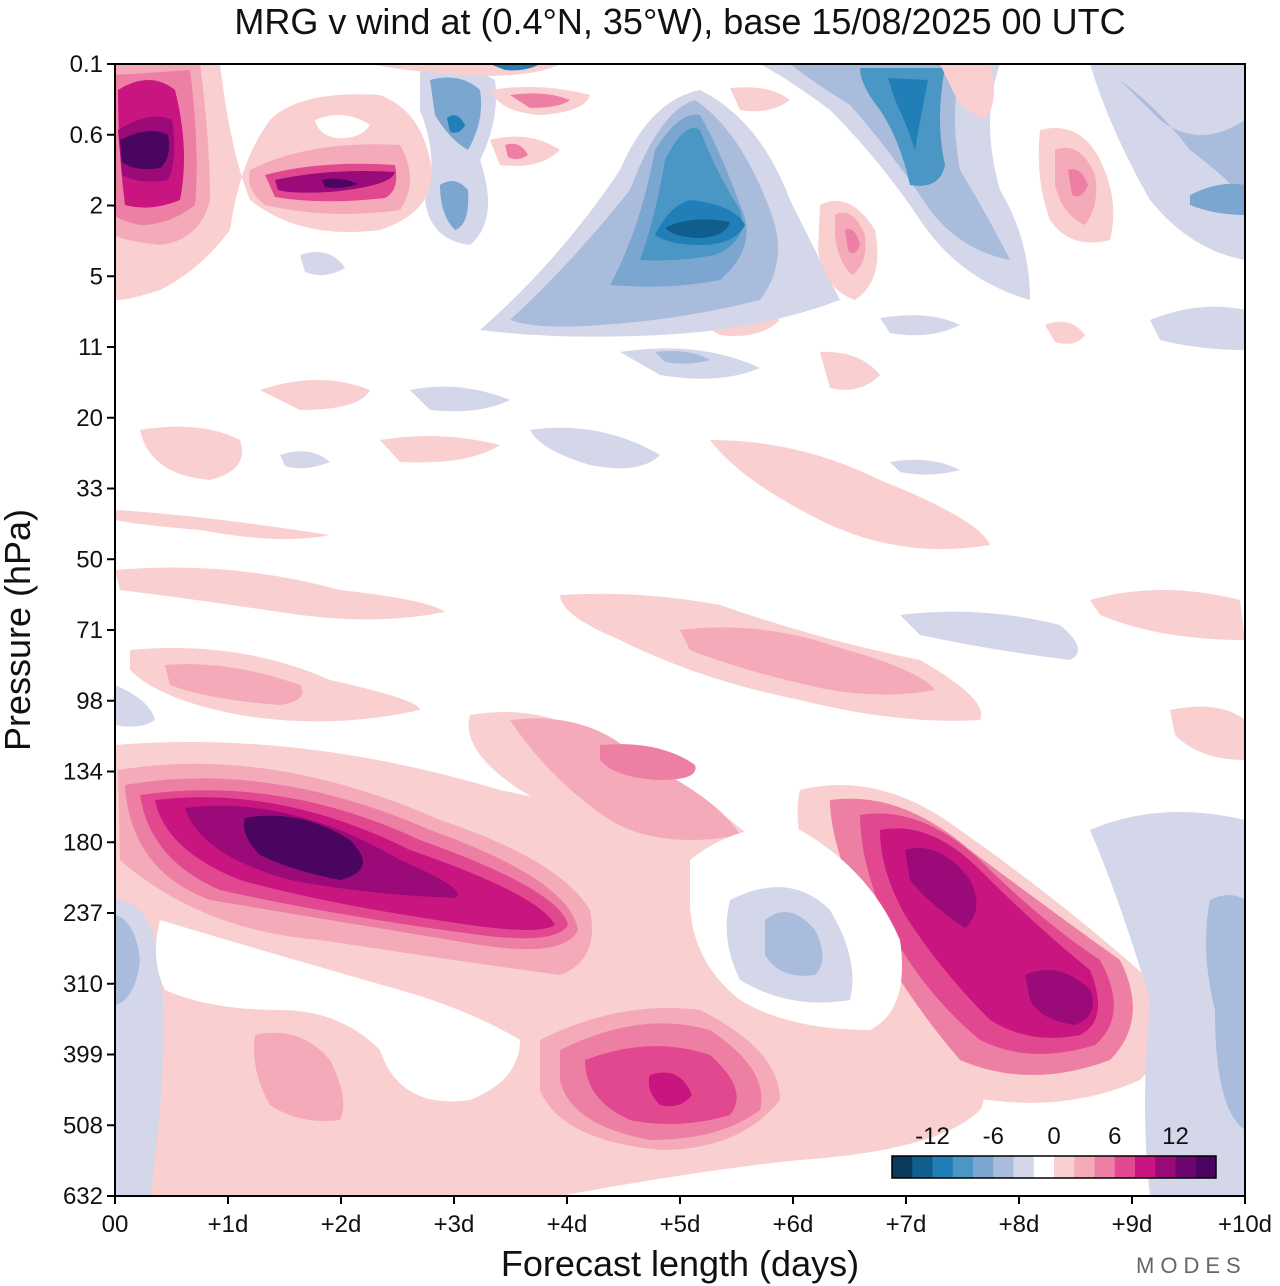 This screenshot has height=1286, width=1280. What do you see at coordinates (906, 1224) in the screenshot?
I see `x-tick-label: +7d` at bounding box center [906, 1224].